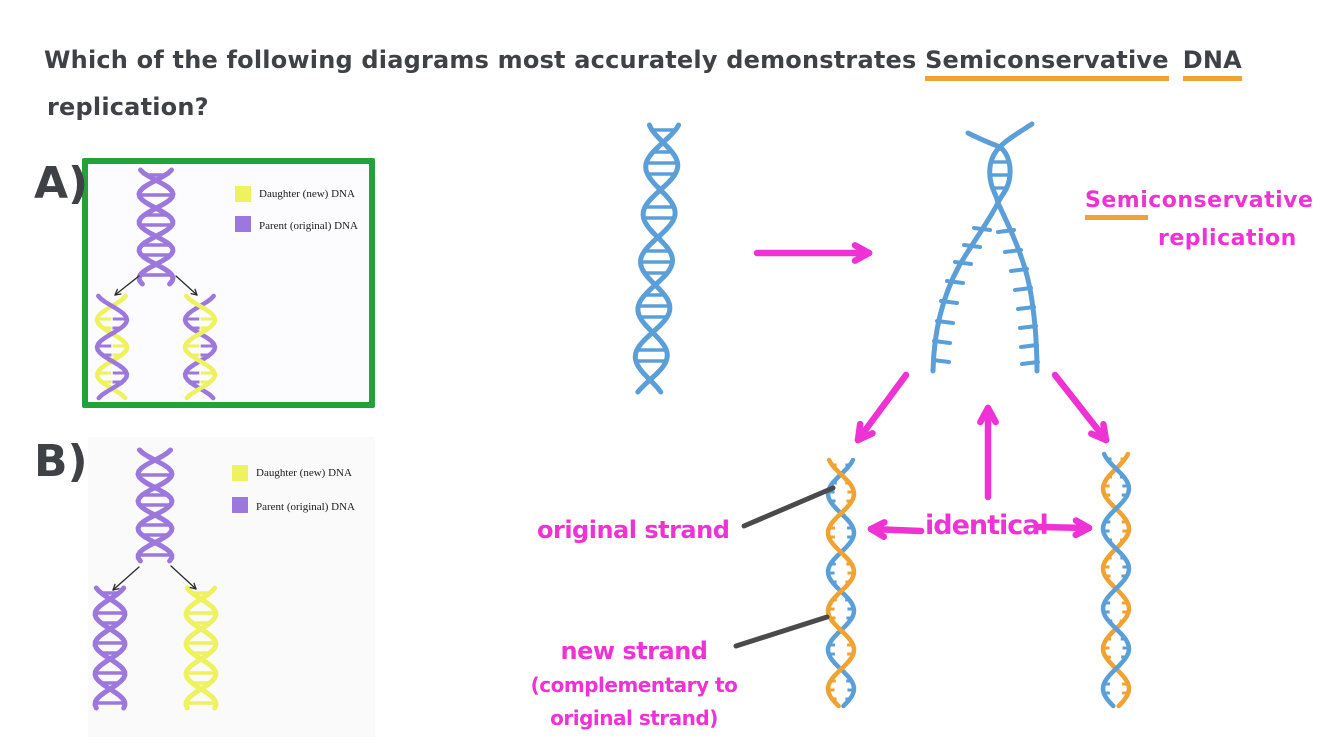 This screenshot has width=1344, height=756. Describe the element at coordinates (633, 530) in the screenshot. I see `original-strand-label: original strand` at that location.